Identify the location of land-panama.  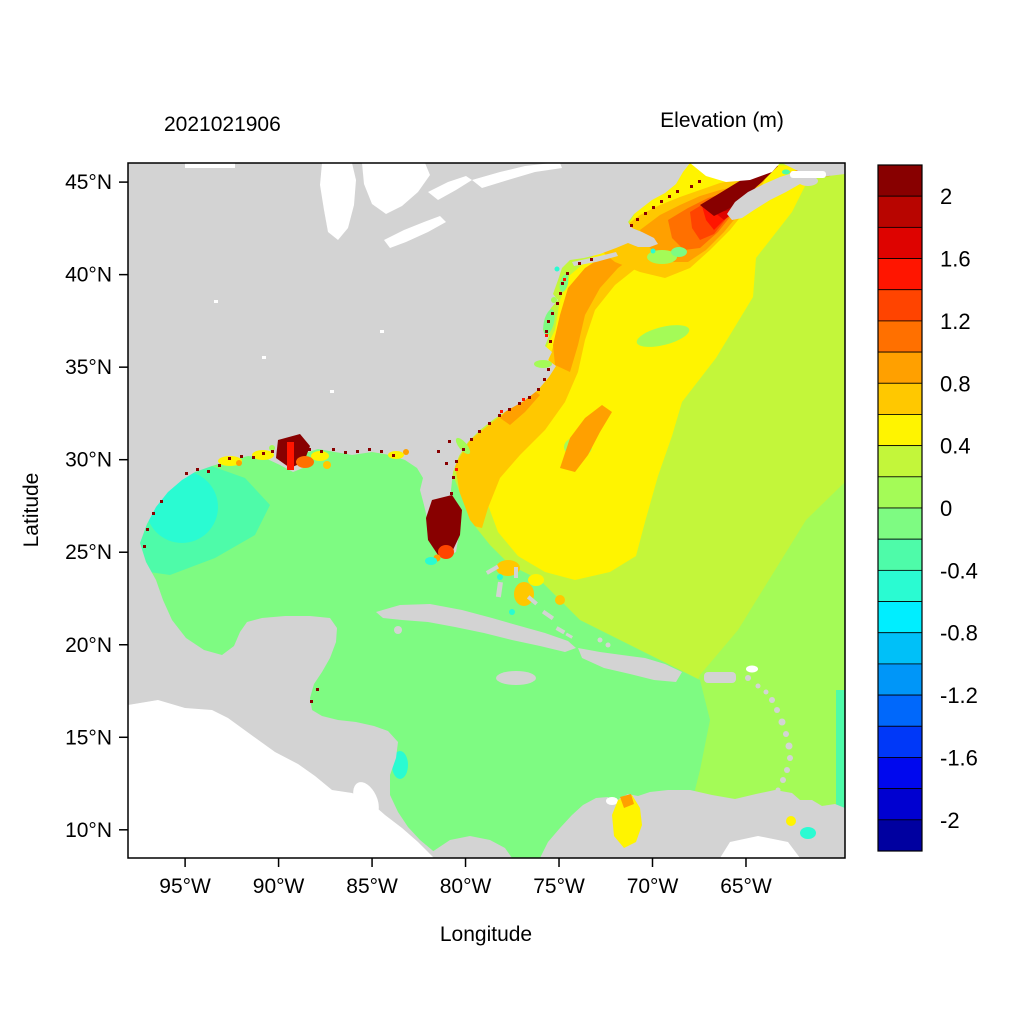
(472, 847).